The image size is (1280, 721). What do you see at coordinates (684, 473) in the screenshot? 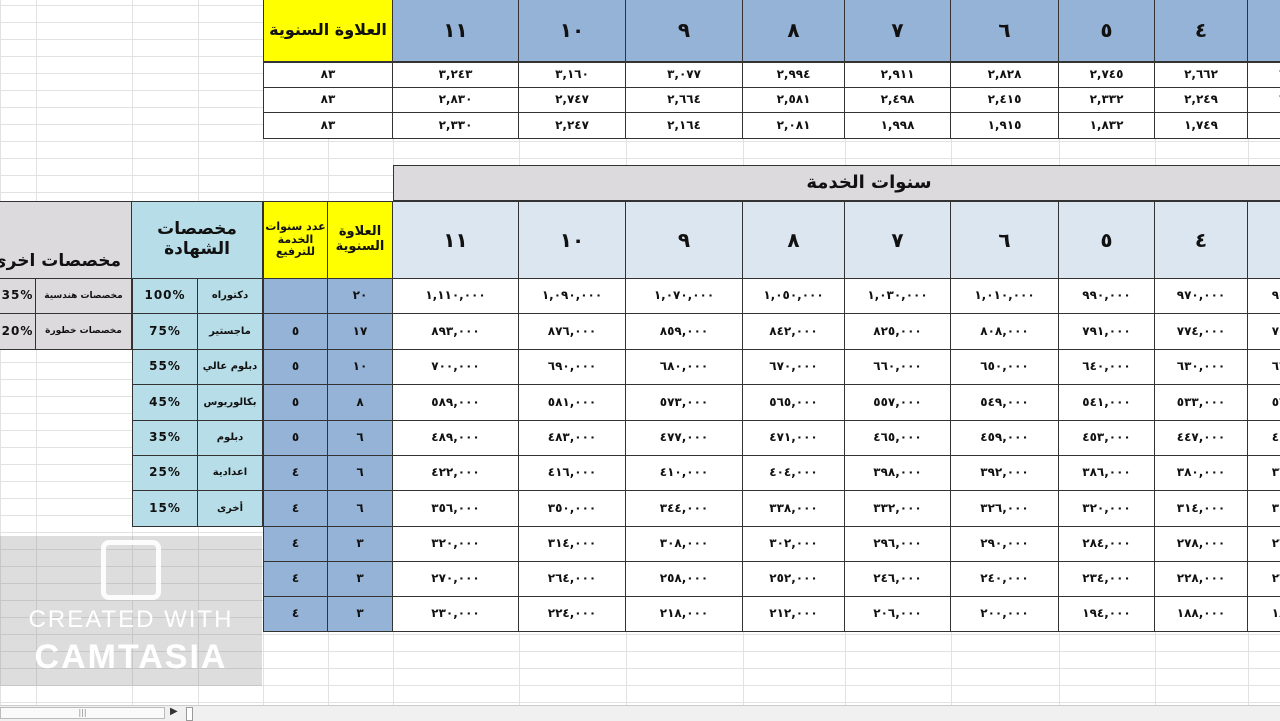
I see `salary-cell: ٤١٠,٠٠٠` at bounding box center [684, 473].